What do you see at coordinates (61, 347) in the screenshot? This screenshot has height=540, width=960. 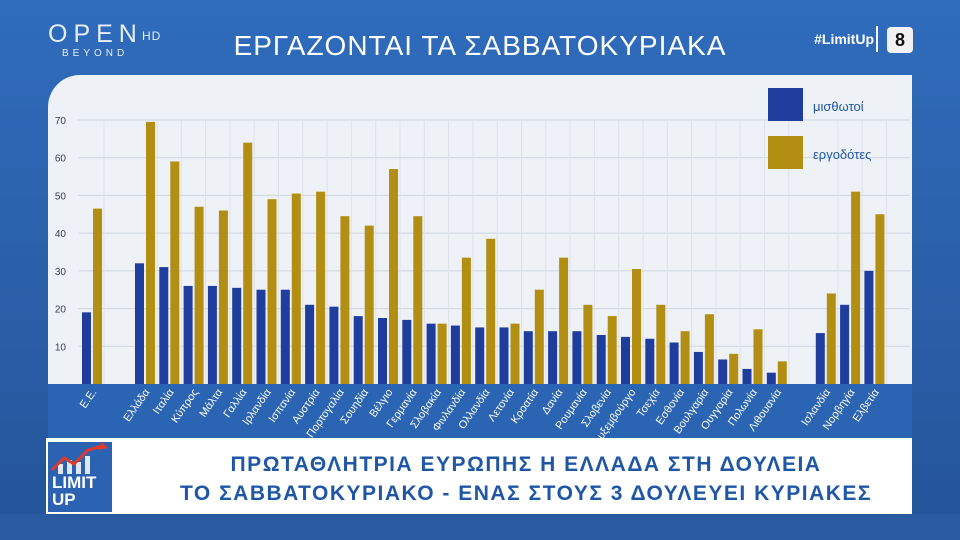 I see `y-tick-label: 10` at bounding box center [61, 347].